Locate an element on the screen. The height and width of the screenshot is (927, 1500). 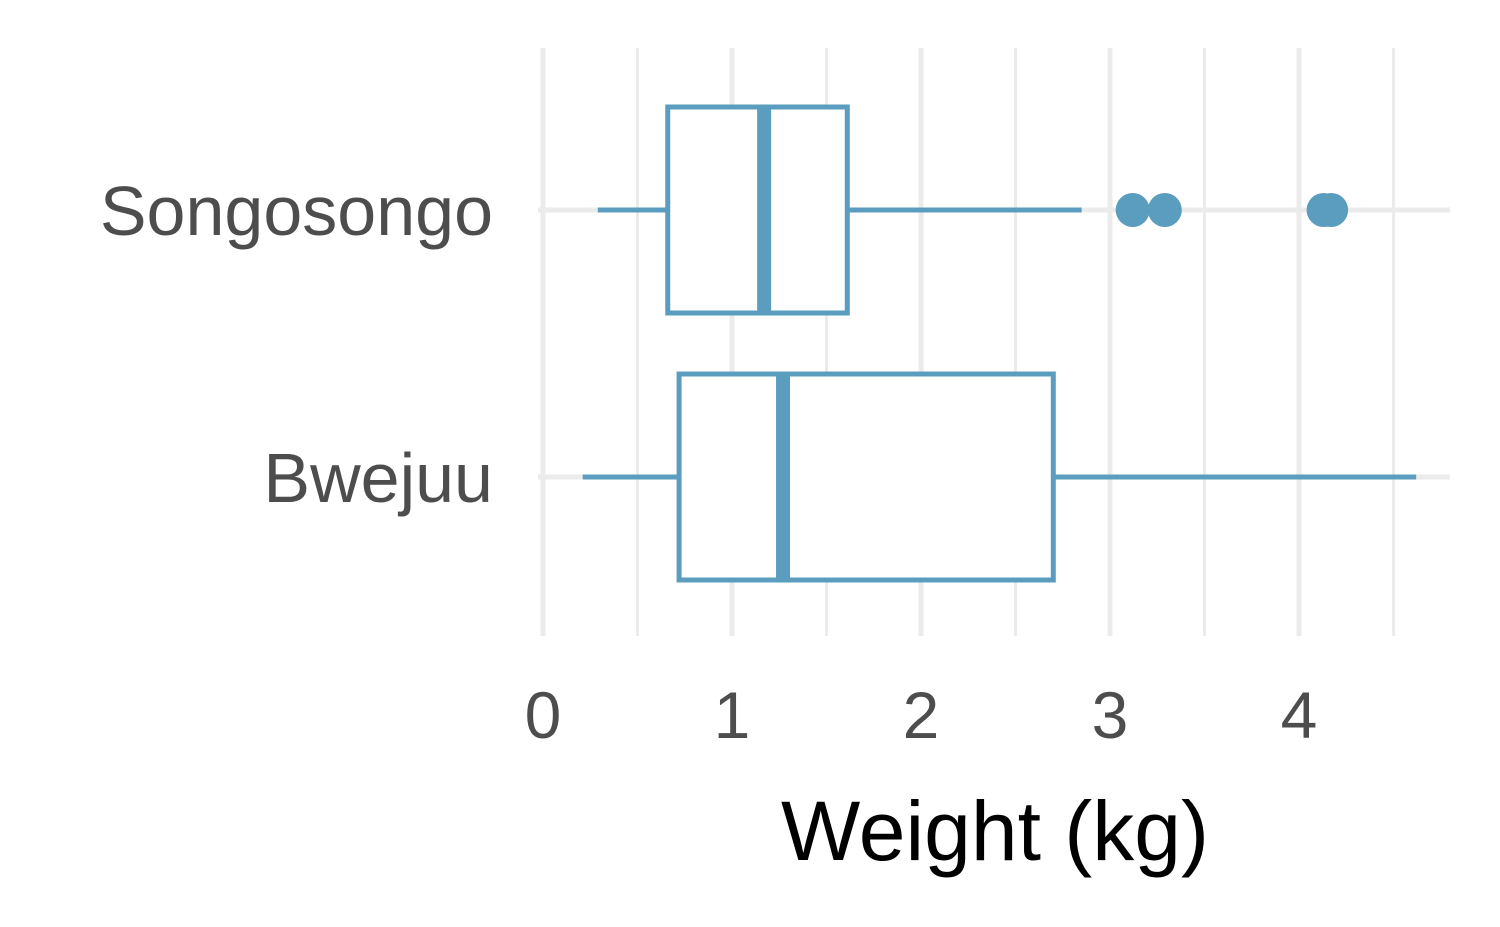
category-labels: Songosongo Bwejuu is located at coordinates (296, 344).